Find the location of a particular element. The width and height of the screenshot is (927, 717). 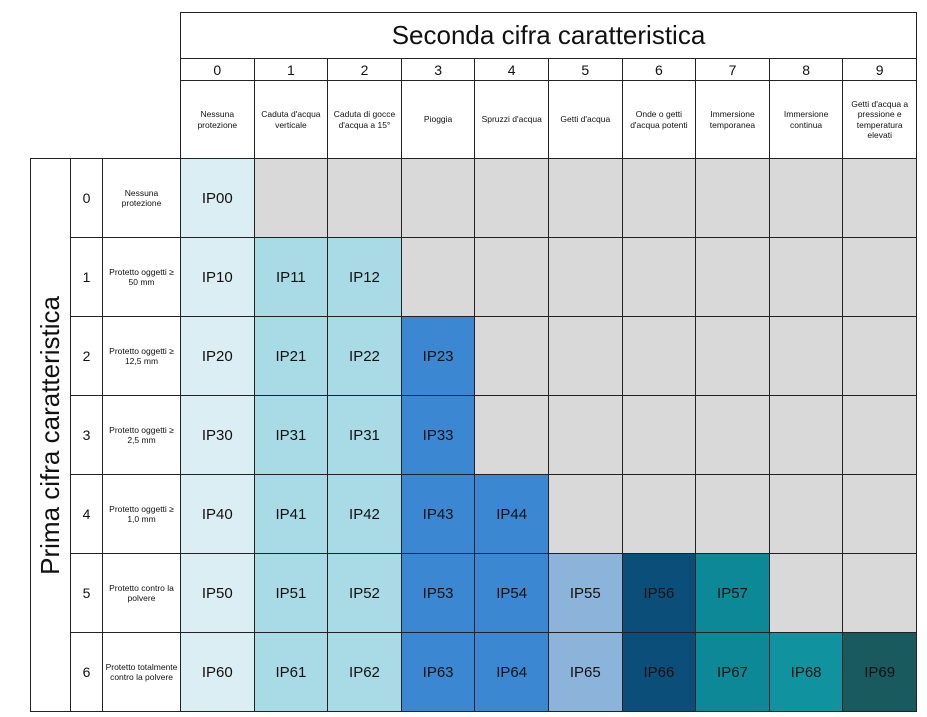

row-label-text: Protetto totalmente contro la polvere is located at coordinates (141, 671).